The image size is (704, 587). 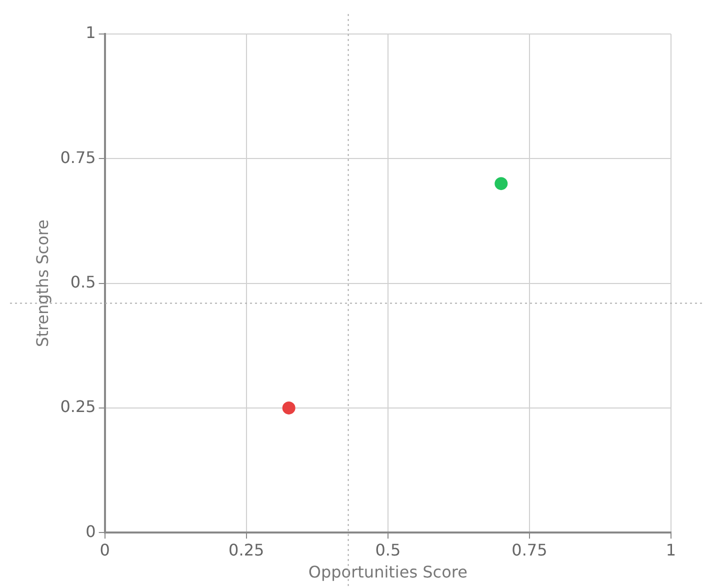 What do you see at coordinates (530, 550) in the screenshot?
I see `x-tick-label: 0.75` at bounding box center [530, 550].